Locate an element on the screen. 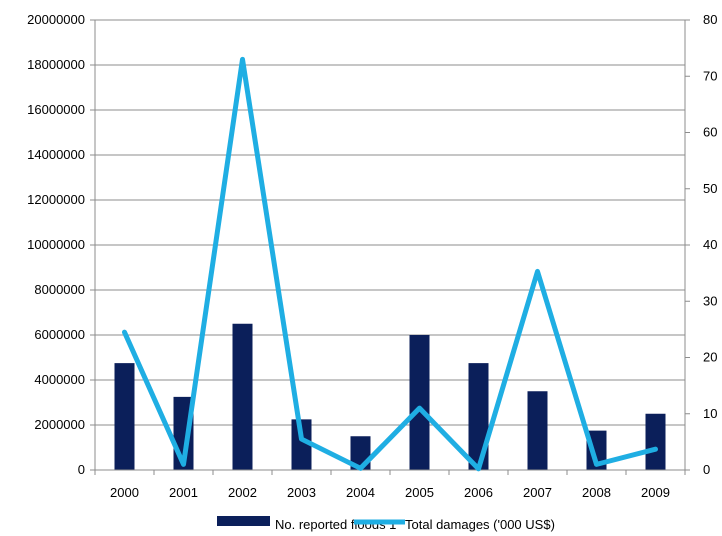 The height and width of the screenshot is (536, 722). x-tick-label: 2002 is located at coordinates (242, 492).